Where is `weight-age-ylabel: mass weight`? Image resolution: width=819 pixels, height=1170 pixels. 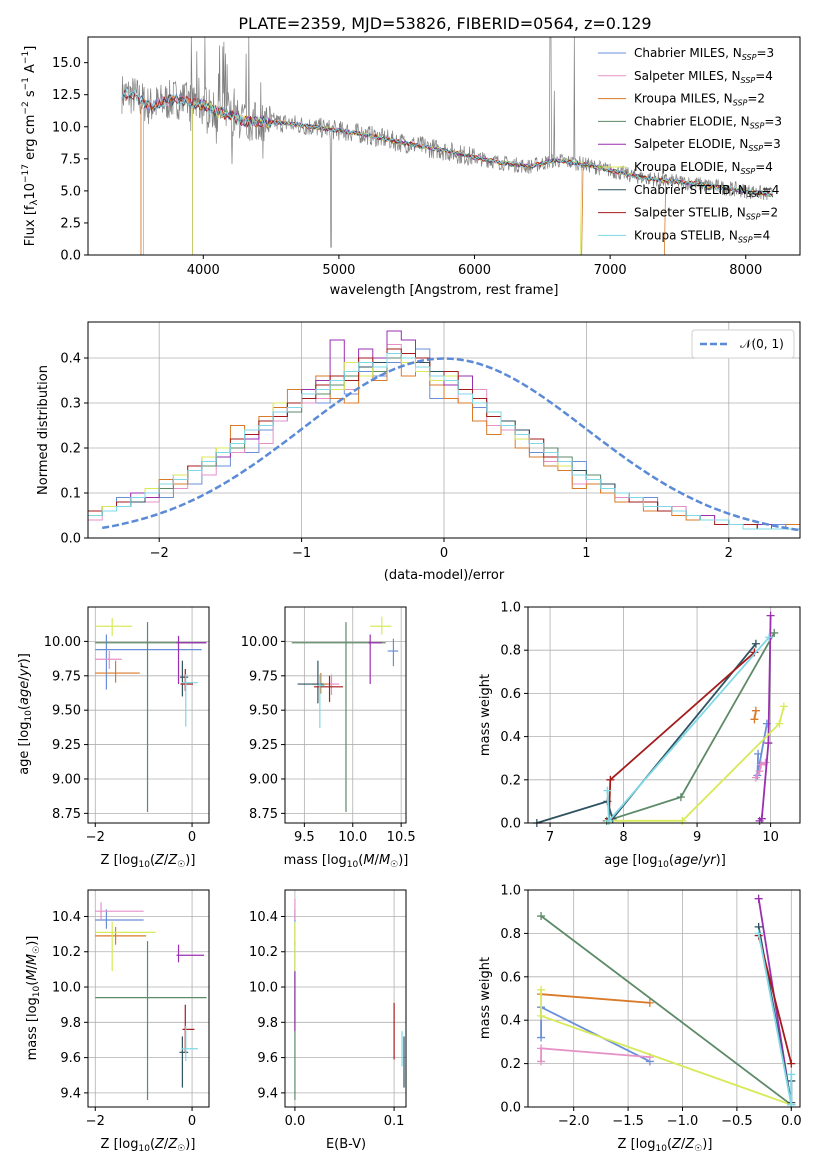 weight-age-ylabel: mass weight is located at coordinates (485, 715).